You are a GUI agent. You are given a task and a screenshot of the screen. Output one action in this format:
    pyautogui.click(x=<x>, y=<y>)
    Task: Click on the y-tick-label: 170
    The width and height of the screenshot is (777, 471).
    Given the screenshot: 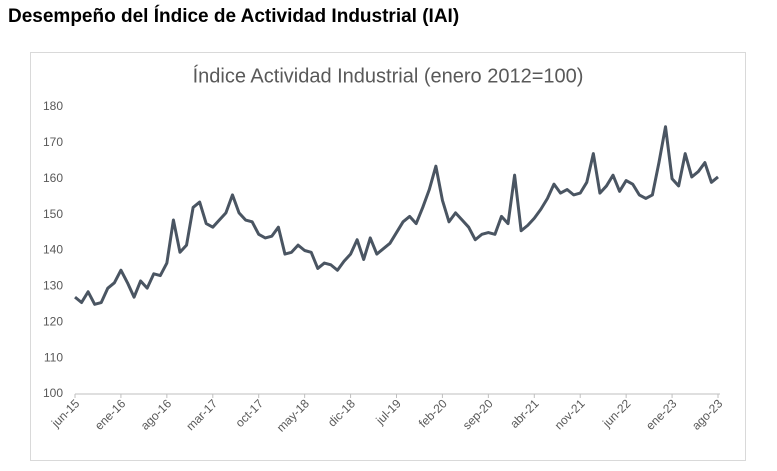 What is the action you would take?
    pyautogui.click(x=53, y=142)
    